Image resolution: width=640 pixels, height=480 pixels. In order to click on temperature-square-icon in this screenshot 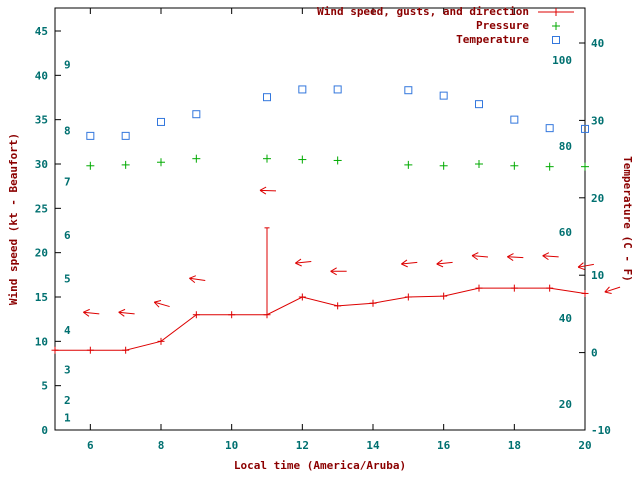, I will do `click(556, 39)`.